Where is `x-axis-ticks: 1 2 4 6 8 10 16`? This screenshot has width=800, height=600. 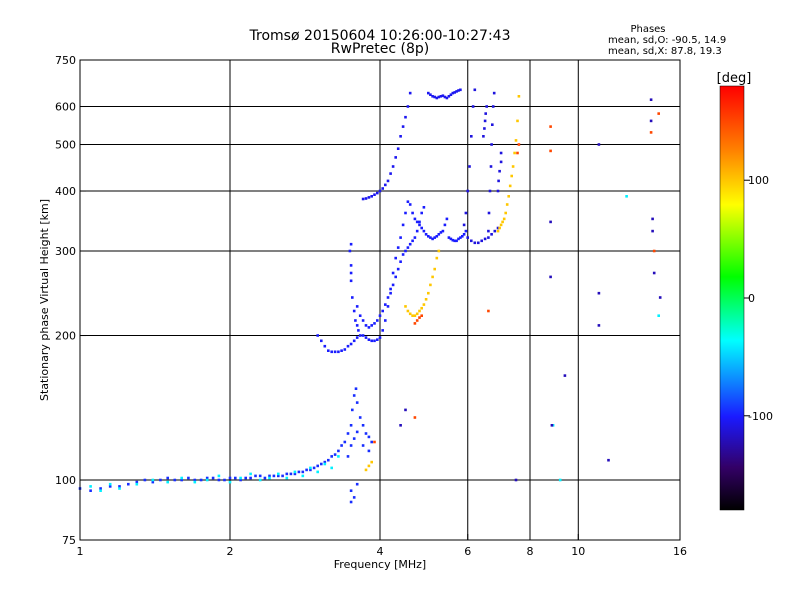
x-axis-ticks: 1 2 4 6 8 10 16 is located at coordinates (382, 546).